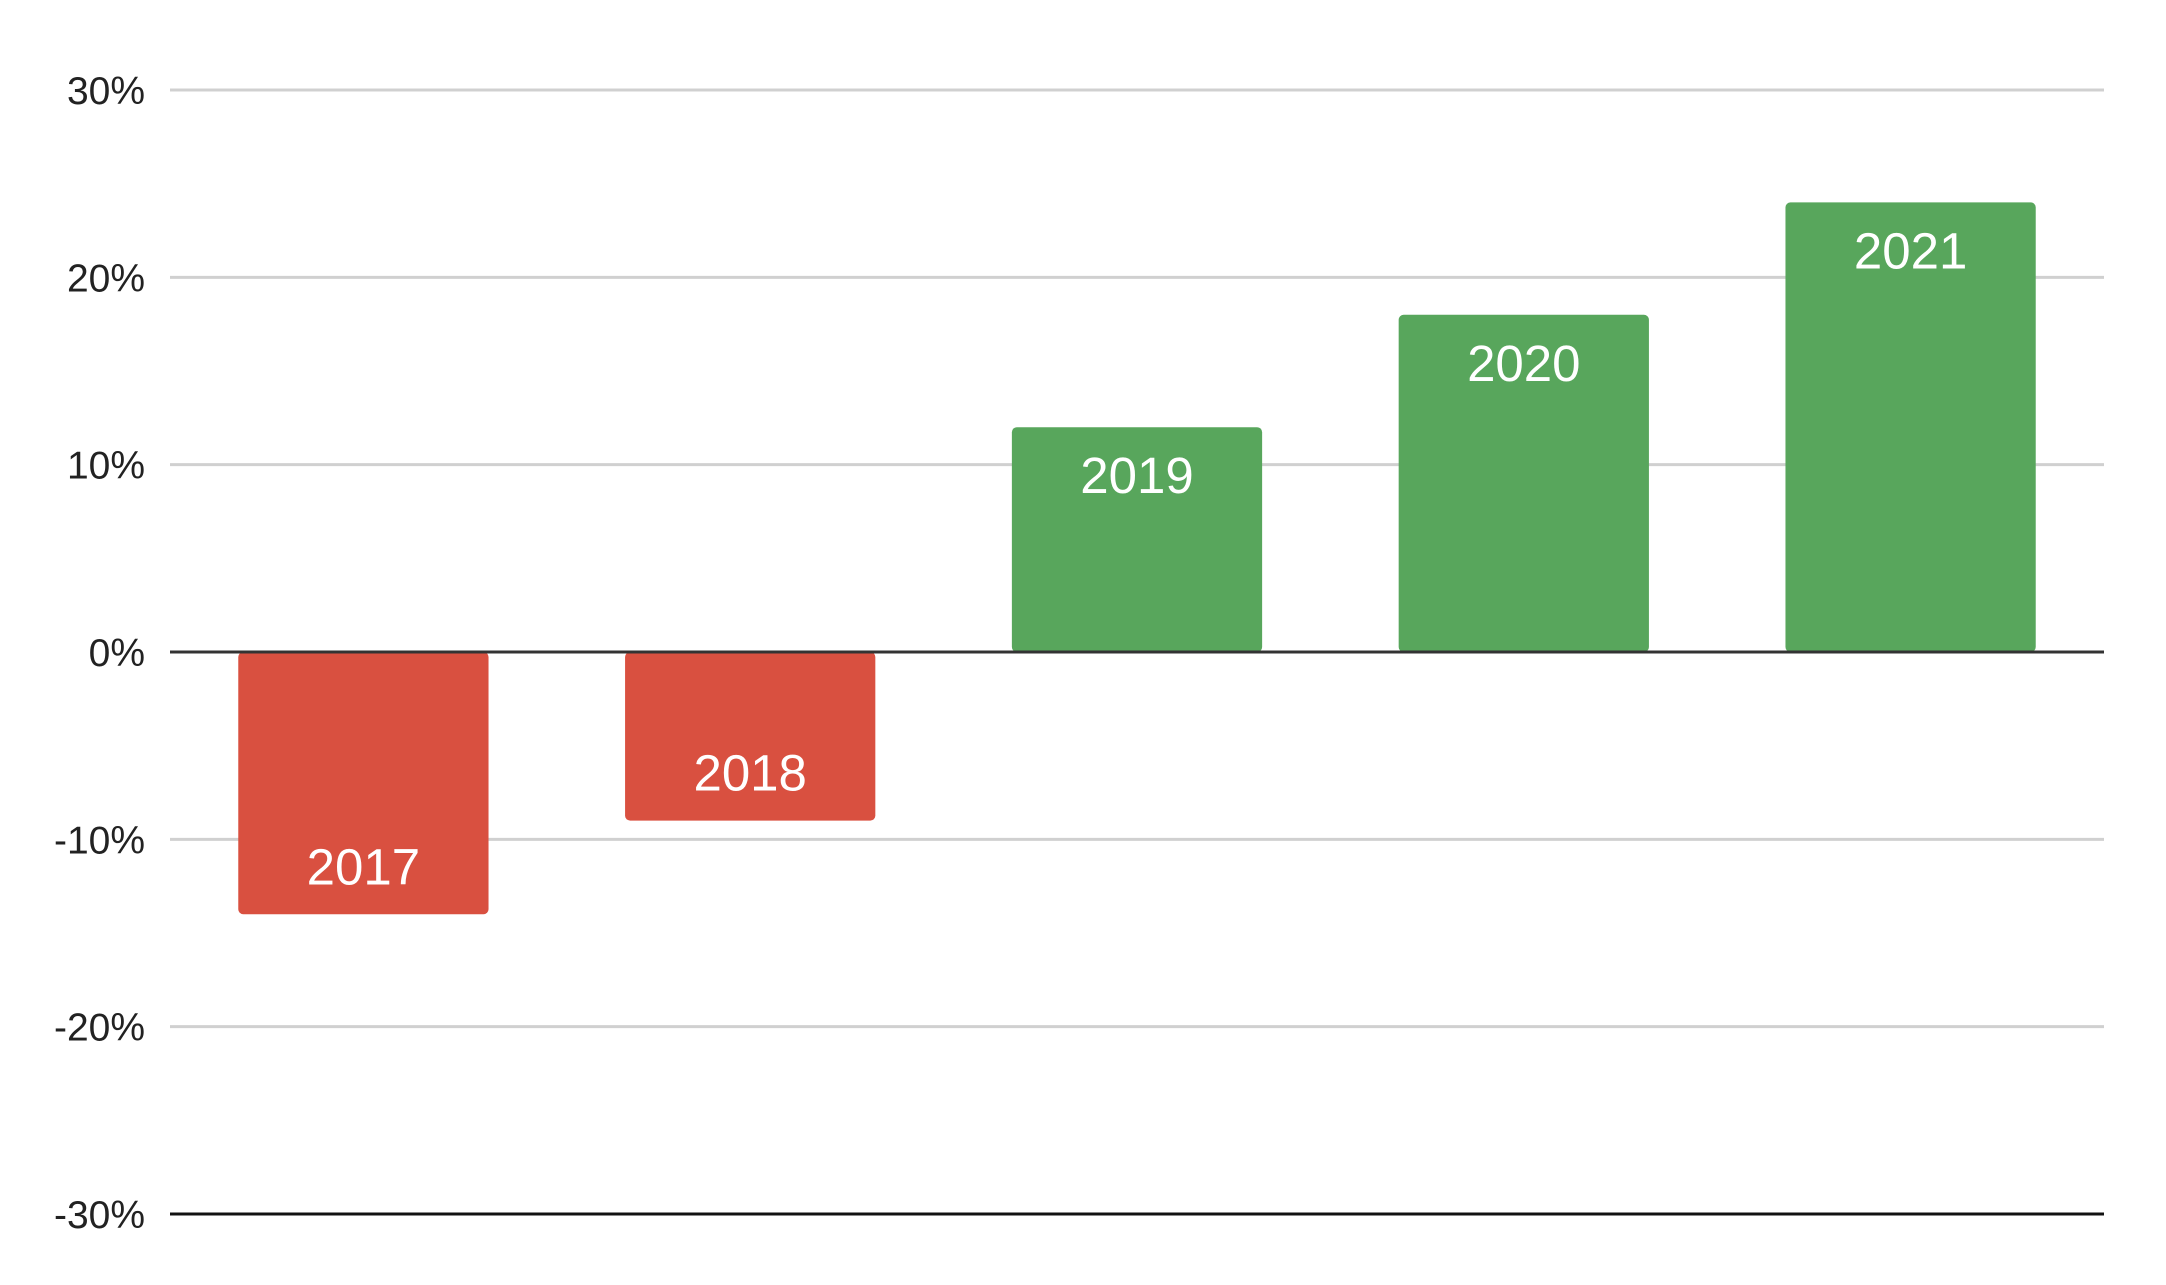  What do you see at coordinates (99, 1028) in the screenshot?
I see `y-tick-label: -20%` at bounding box center [99, 1028].